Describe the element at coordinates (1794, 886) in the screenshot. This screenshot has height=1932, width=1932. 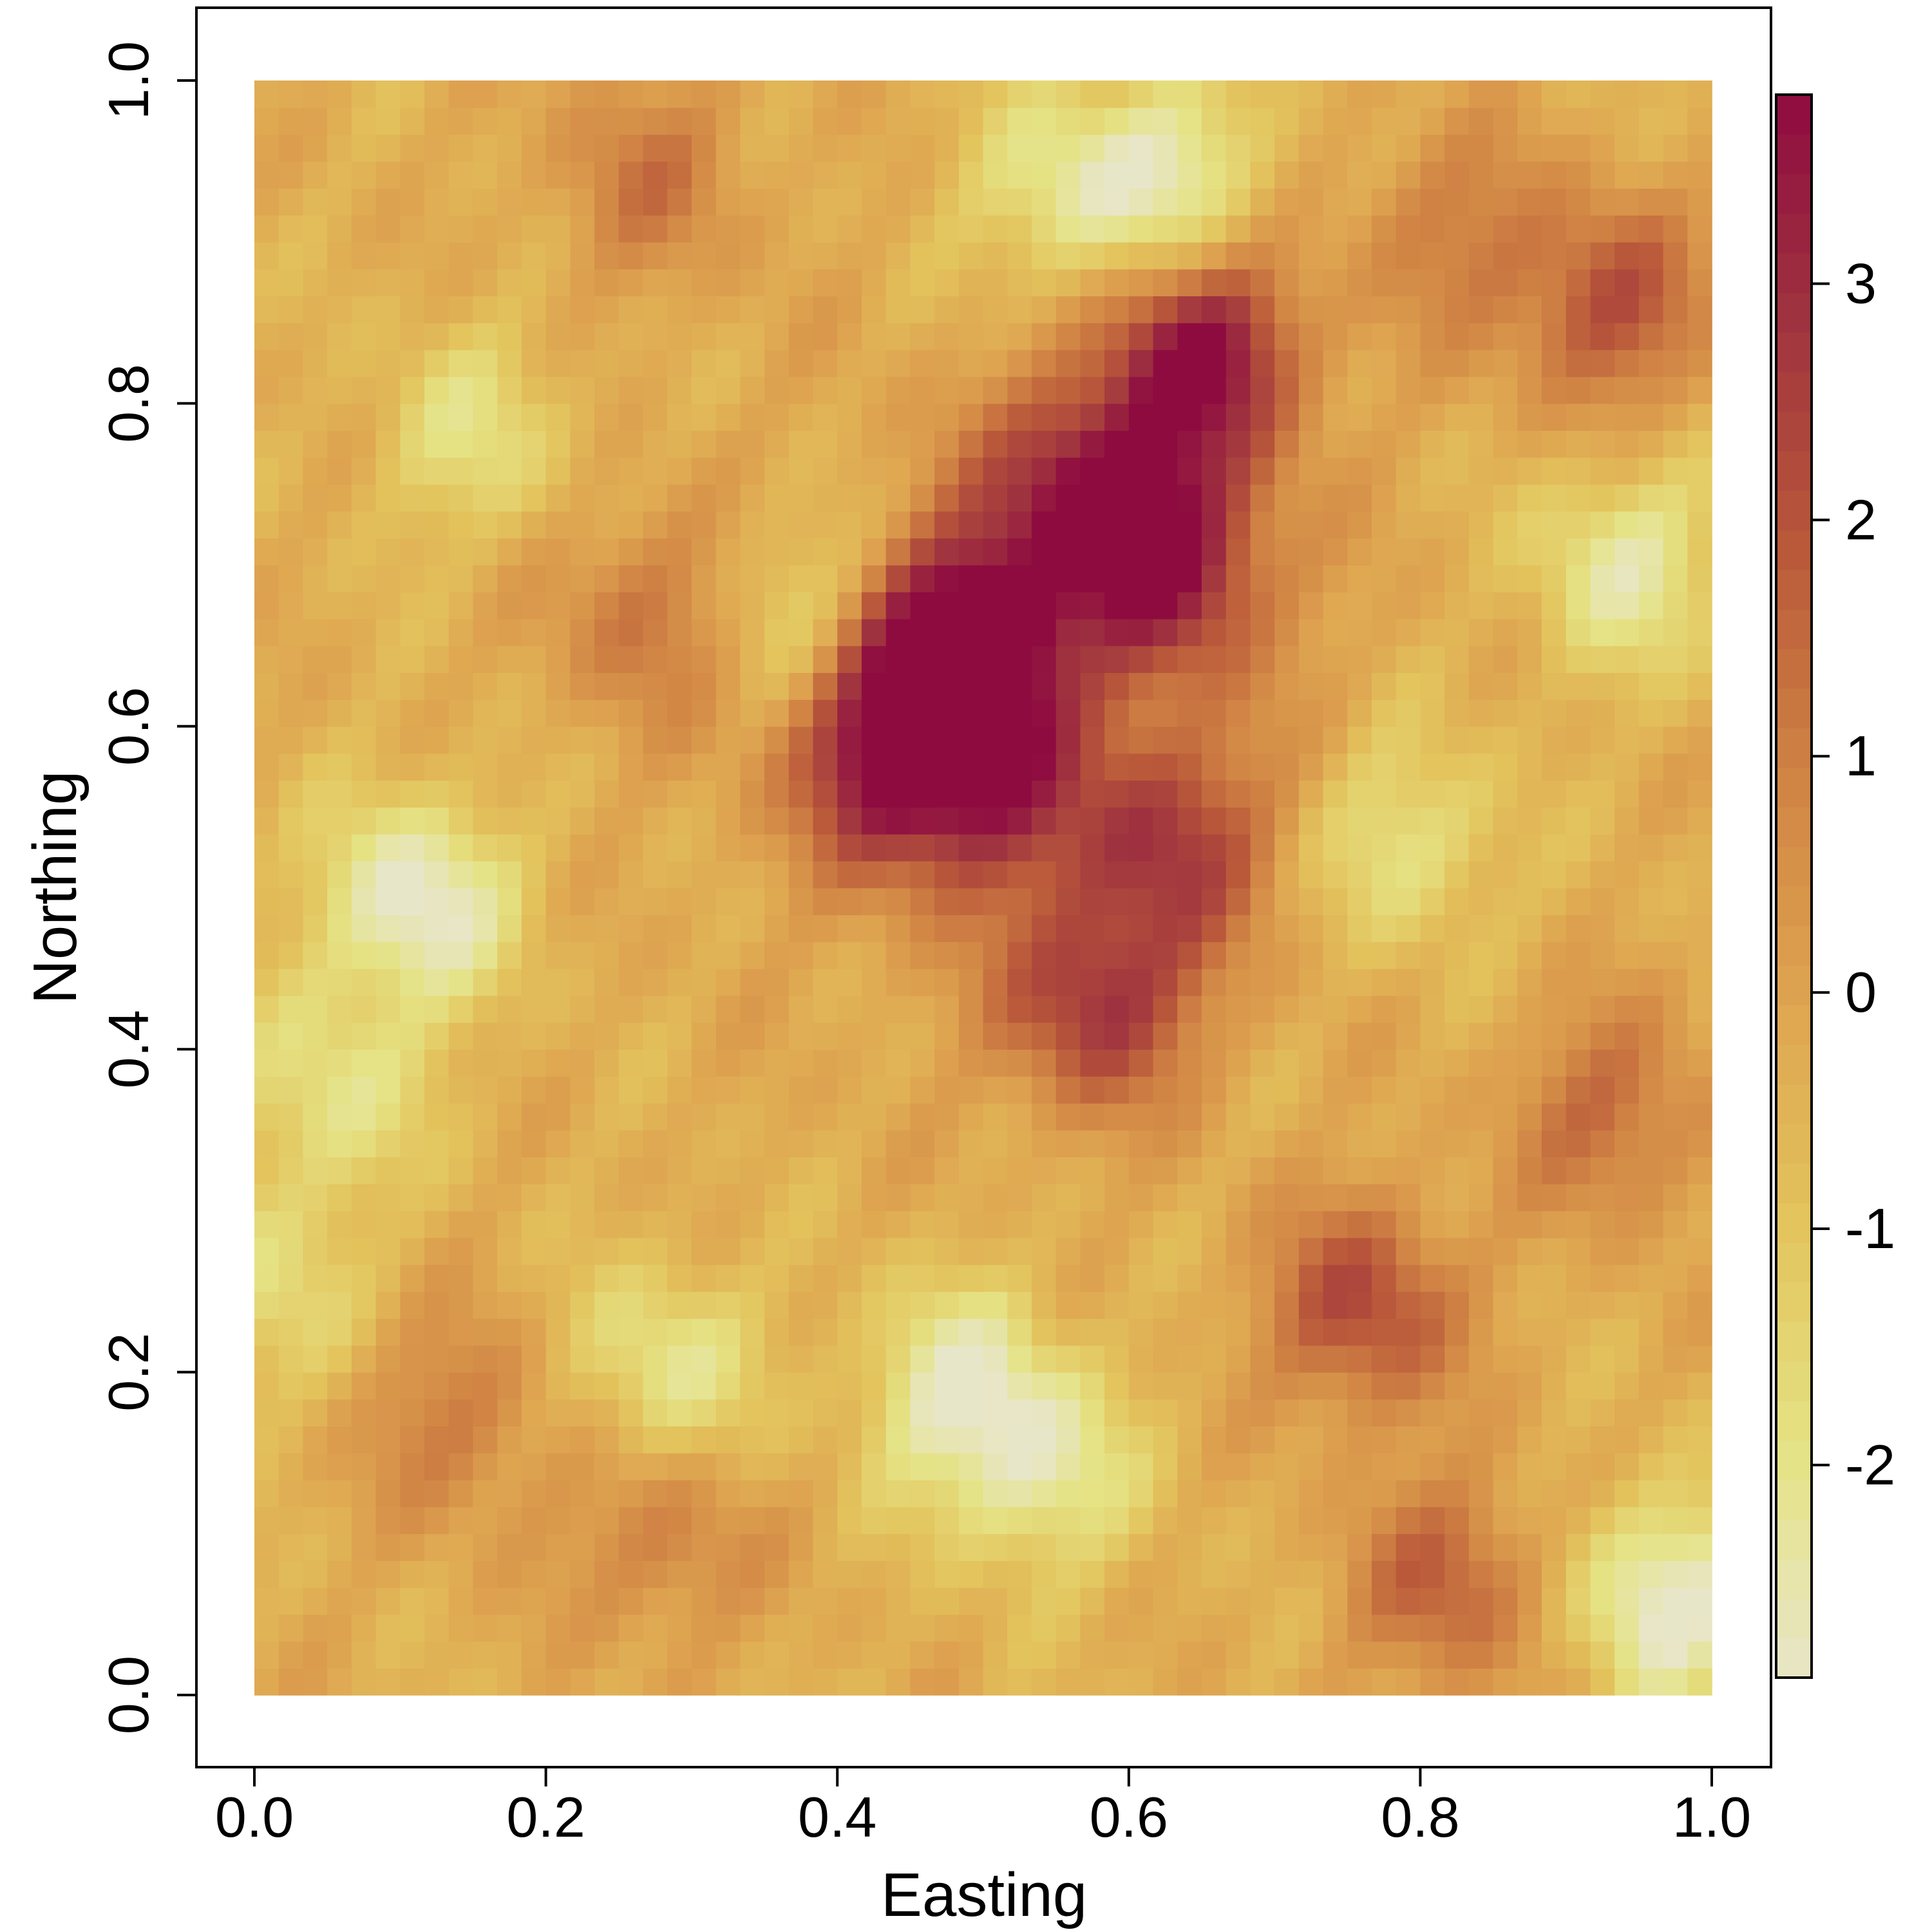
I see `colorbar` at that location.